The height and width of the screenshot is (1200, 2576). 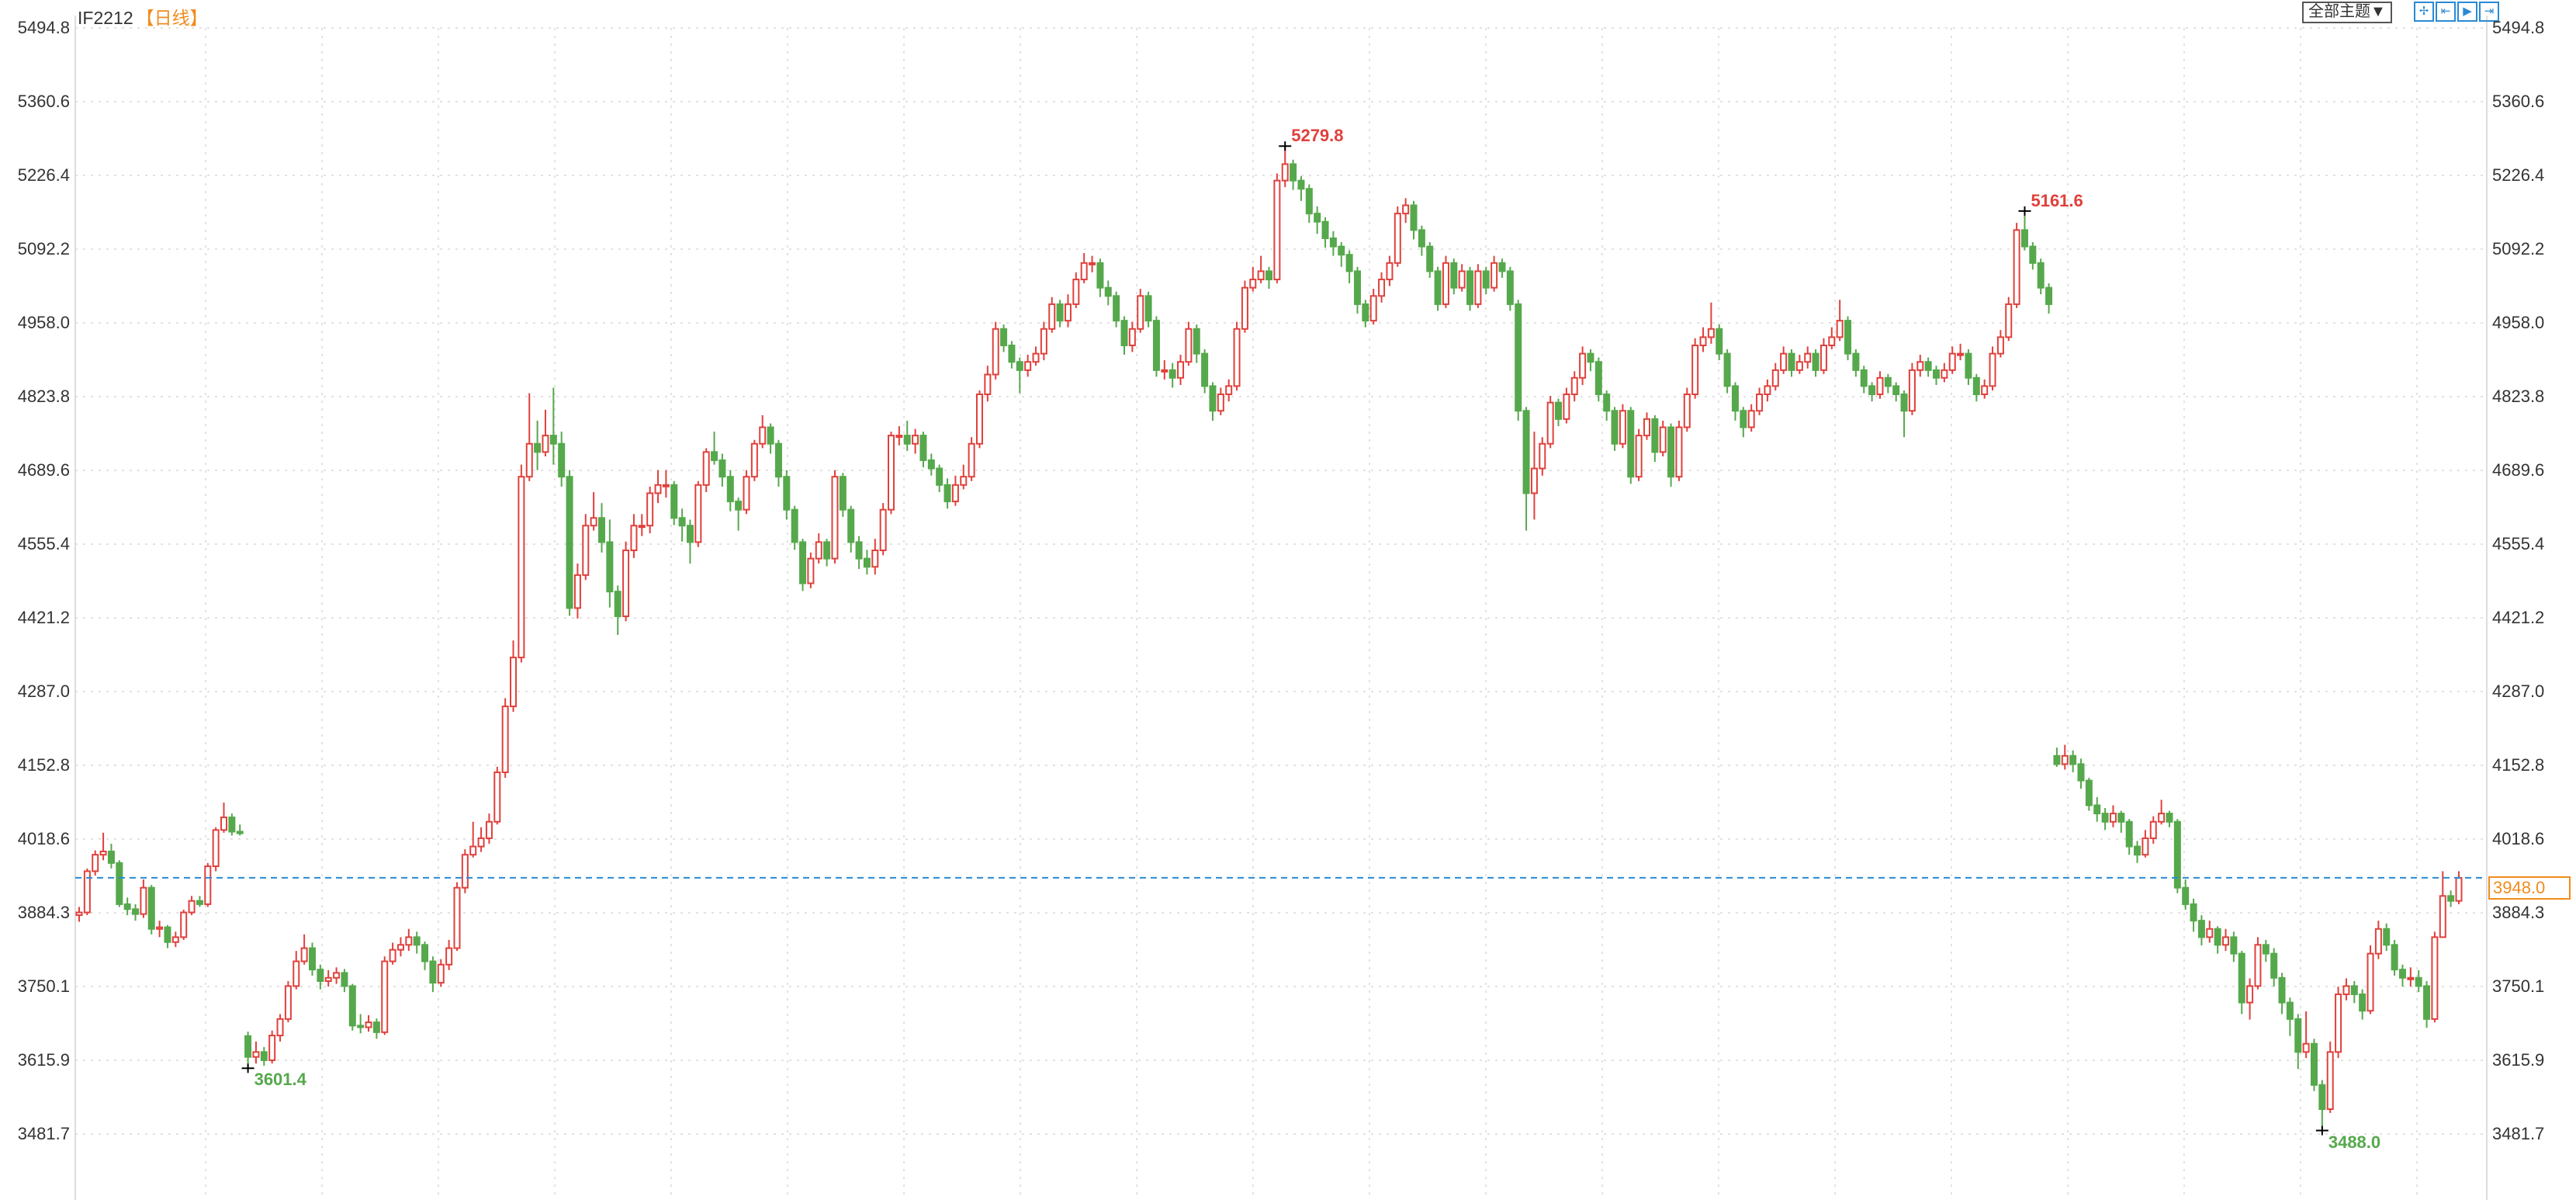 What do you see at coordinates (2446, 12) in the screenshot?
I see `scroll-to-start-icon: ⇤` at bounding box center [2446, 12].